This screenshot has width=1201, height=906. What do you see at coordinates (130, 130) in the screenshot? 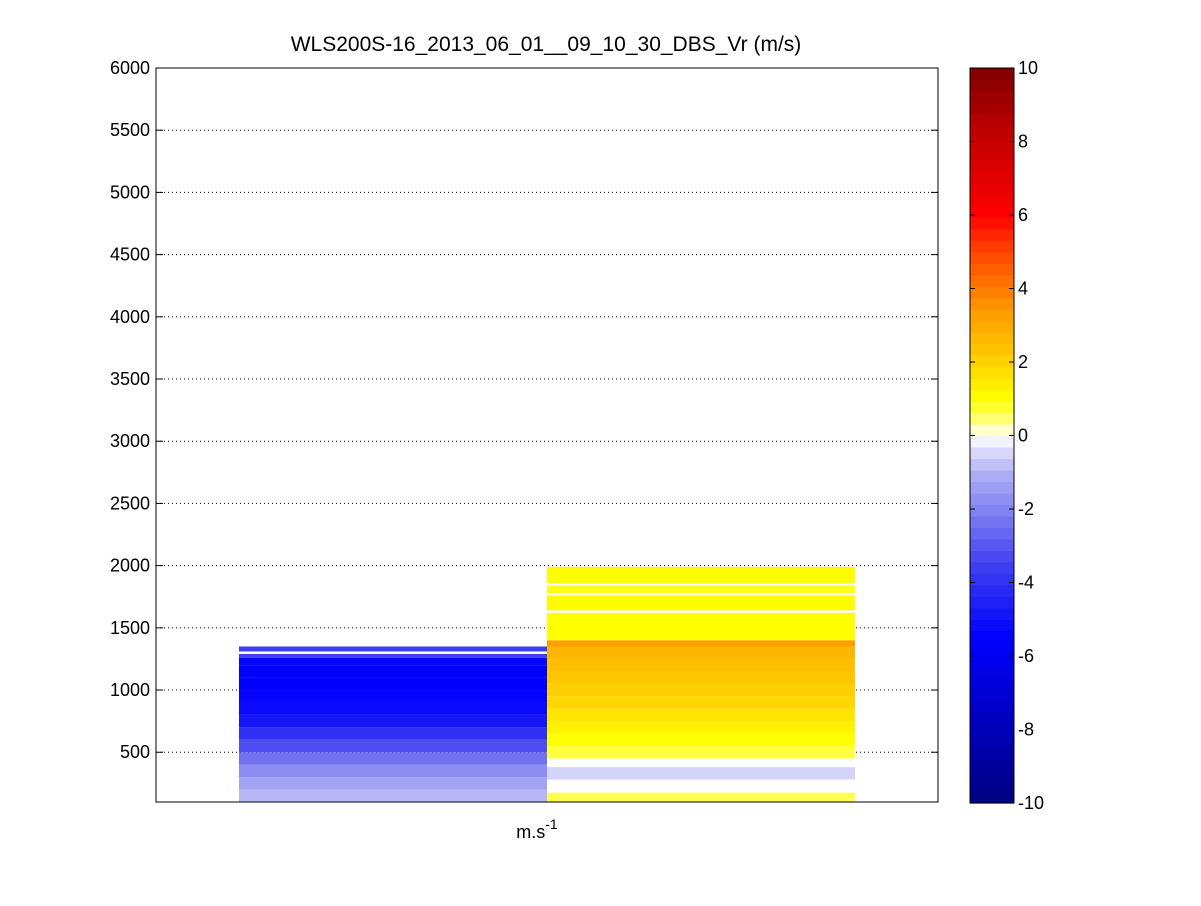
I see `y-tick-label: 5500` at bounding box center [130, 130].